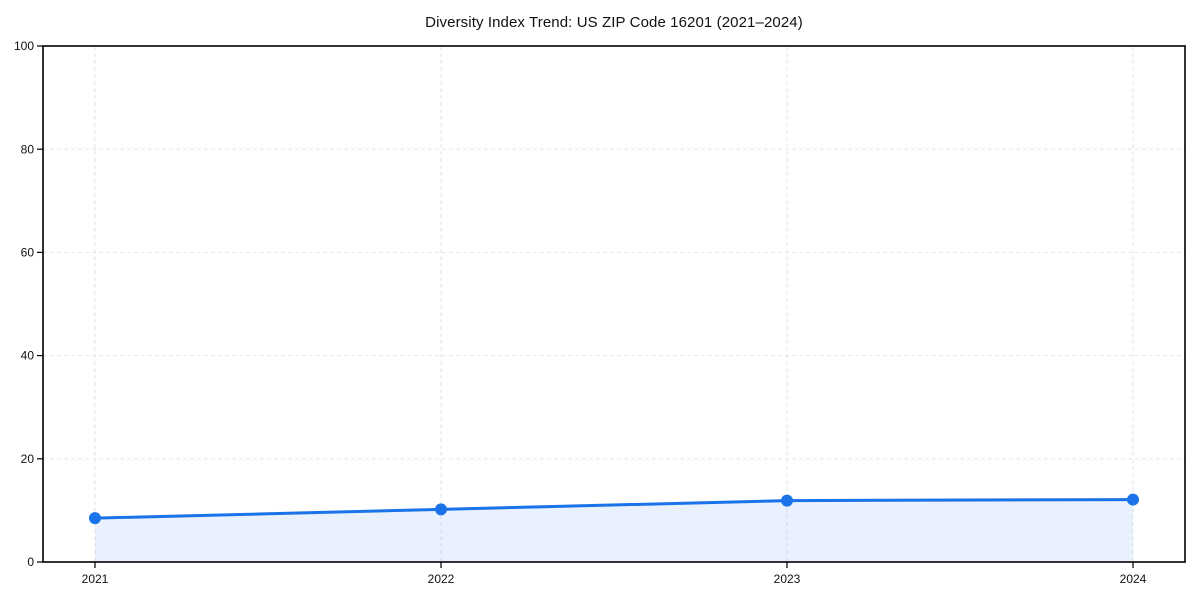 The image size is (1200, 600). Describe the element at coordinates (28, 252) in the screenshot. I see `y-axis-tick-label: 60` at that location.